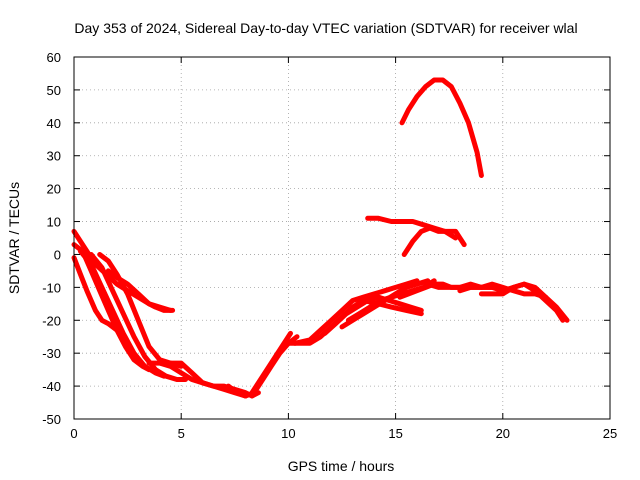  I want to click on y-tick-label: 30, so click(54, 156).